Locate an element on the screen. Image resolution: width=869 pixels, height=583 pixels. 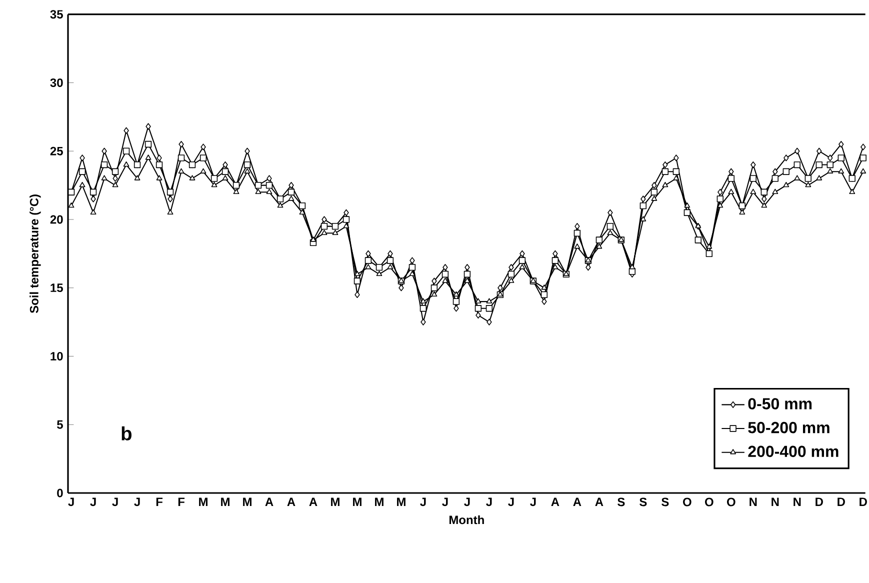
legend-label: 0-50 mm is located at coordinates (780, 404).